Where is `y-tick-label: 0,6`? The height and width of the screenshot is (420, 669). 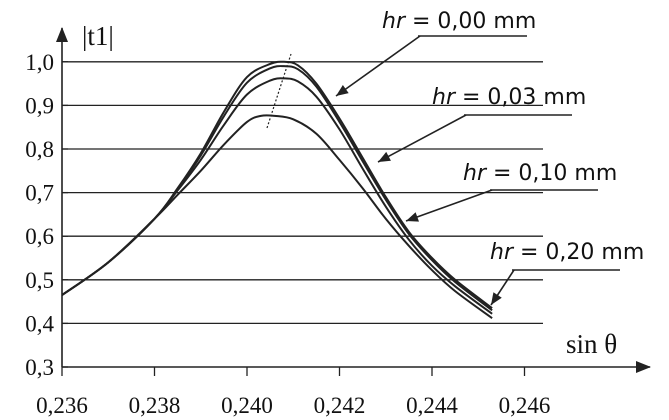
y-tick-label: 0,6 is located at coordinates (39, 236).